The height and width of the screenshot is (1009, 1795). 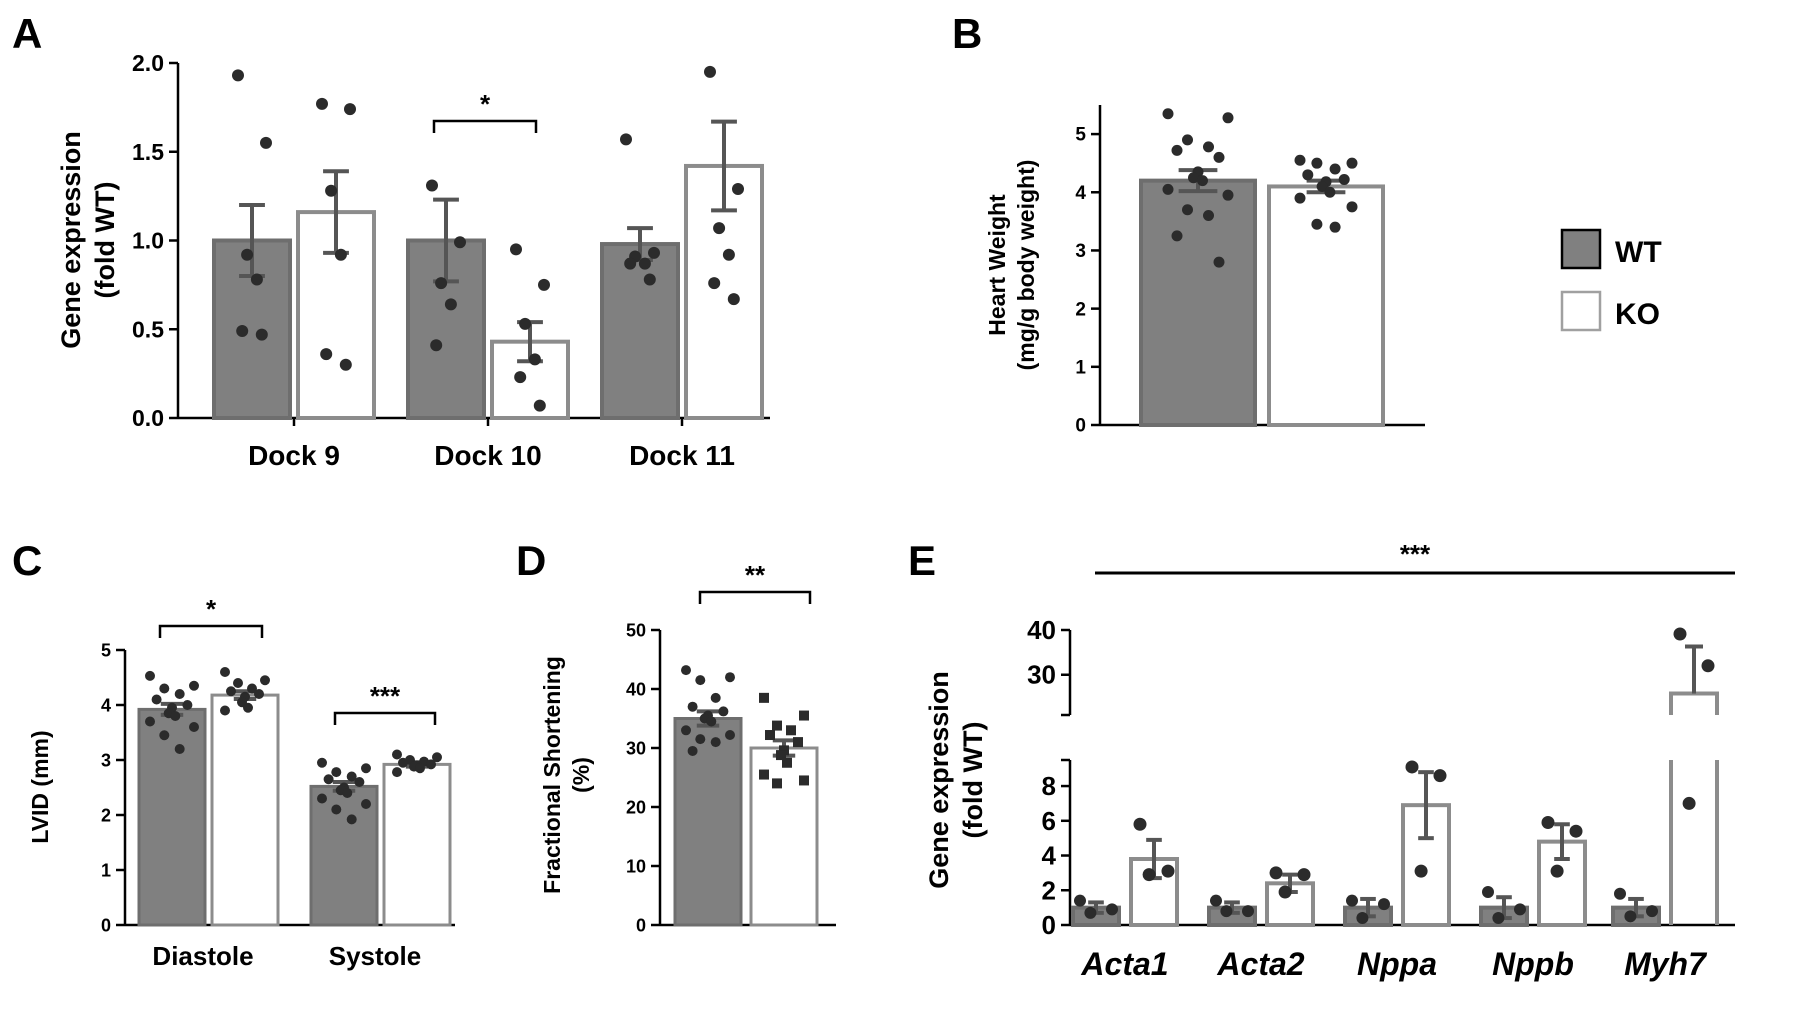 What do you see at coordinates (106, 650) in the screenshot?
I see `panel-c-y-tick-label: 5` at bounding box center [106, 650].